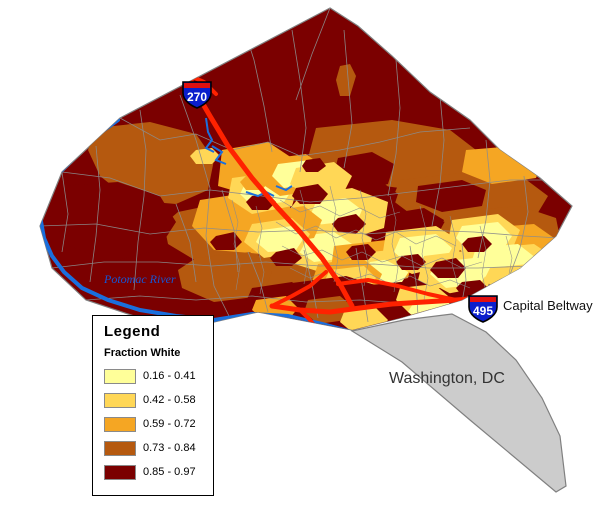  Describe the element at coordinates (169, 375) in the screenshot. I see `legend-label: 0.16 - 0.41` at that location.